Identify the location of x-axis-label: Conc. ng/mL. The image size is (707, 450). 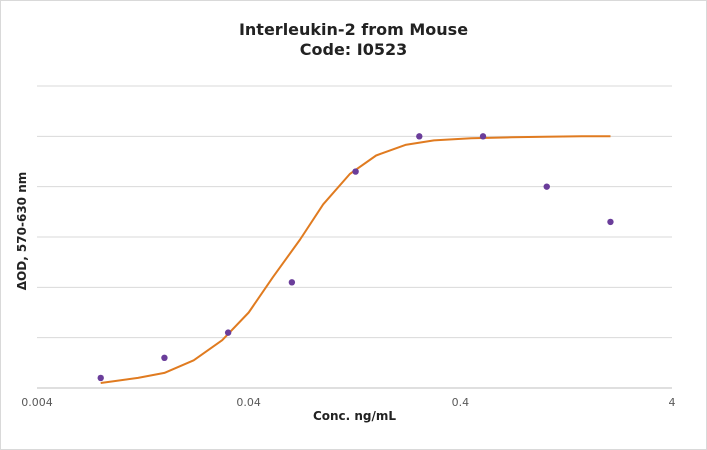
(354, 416).